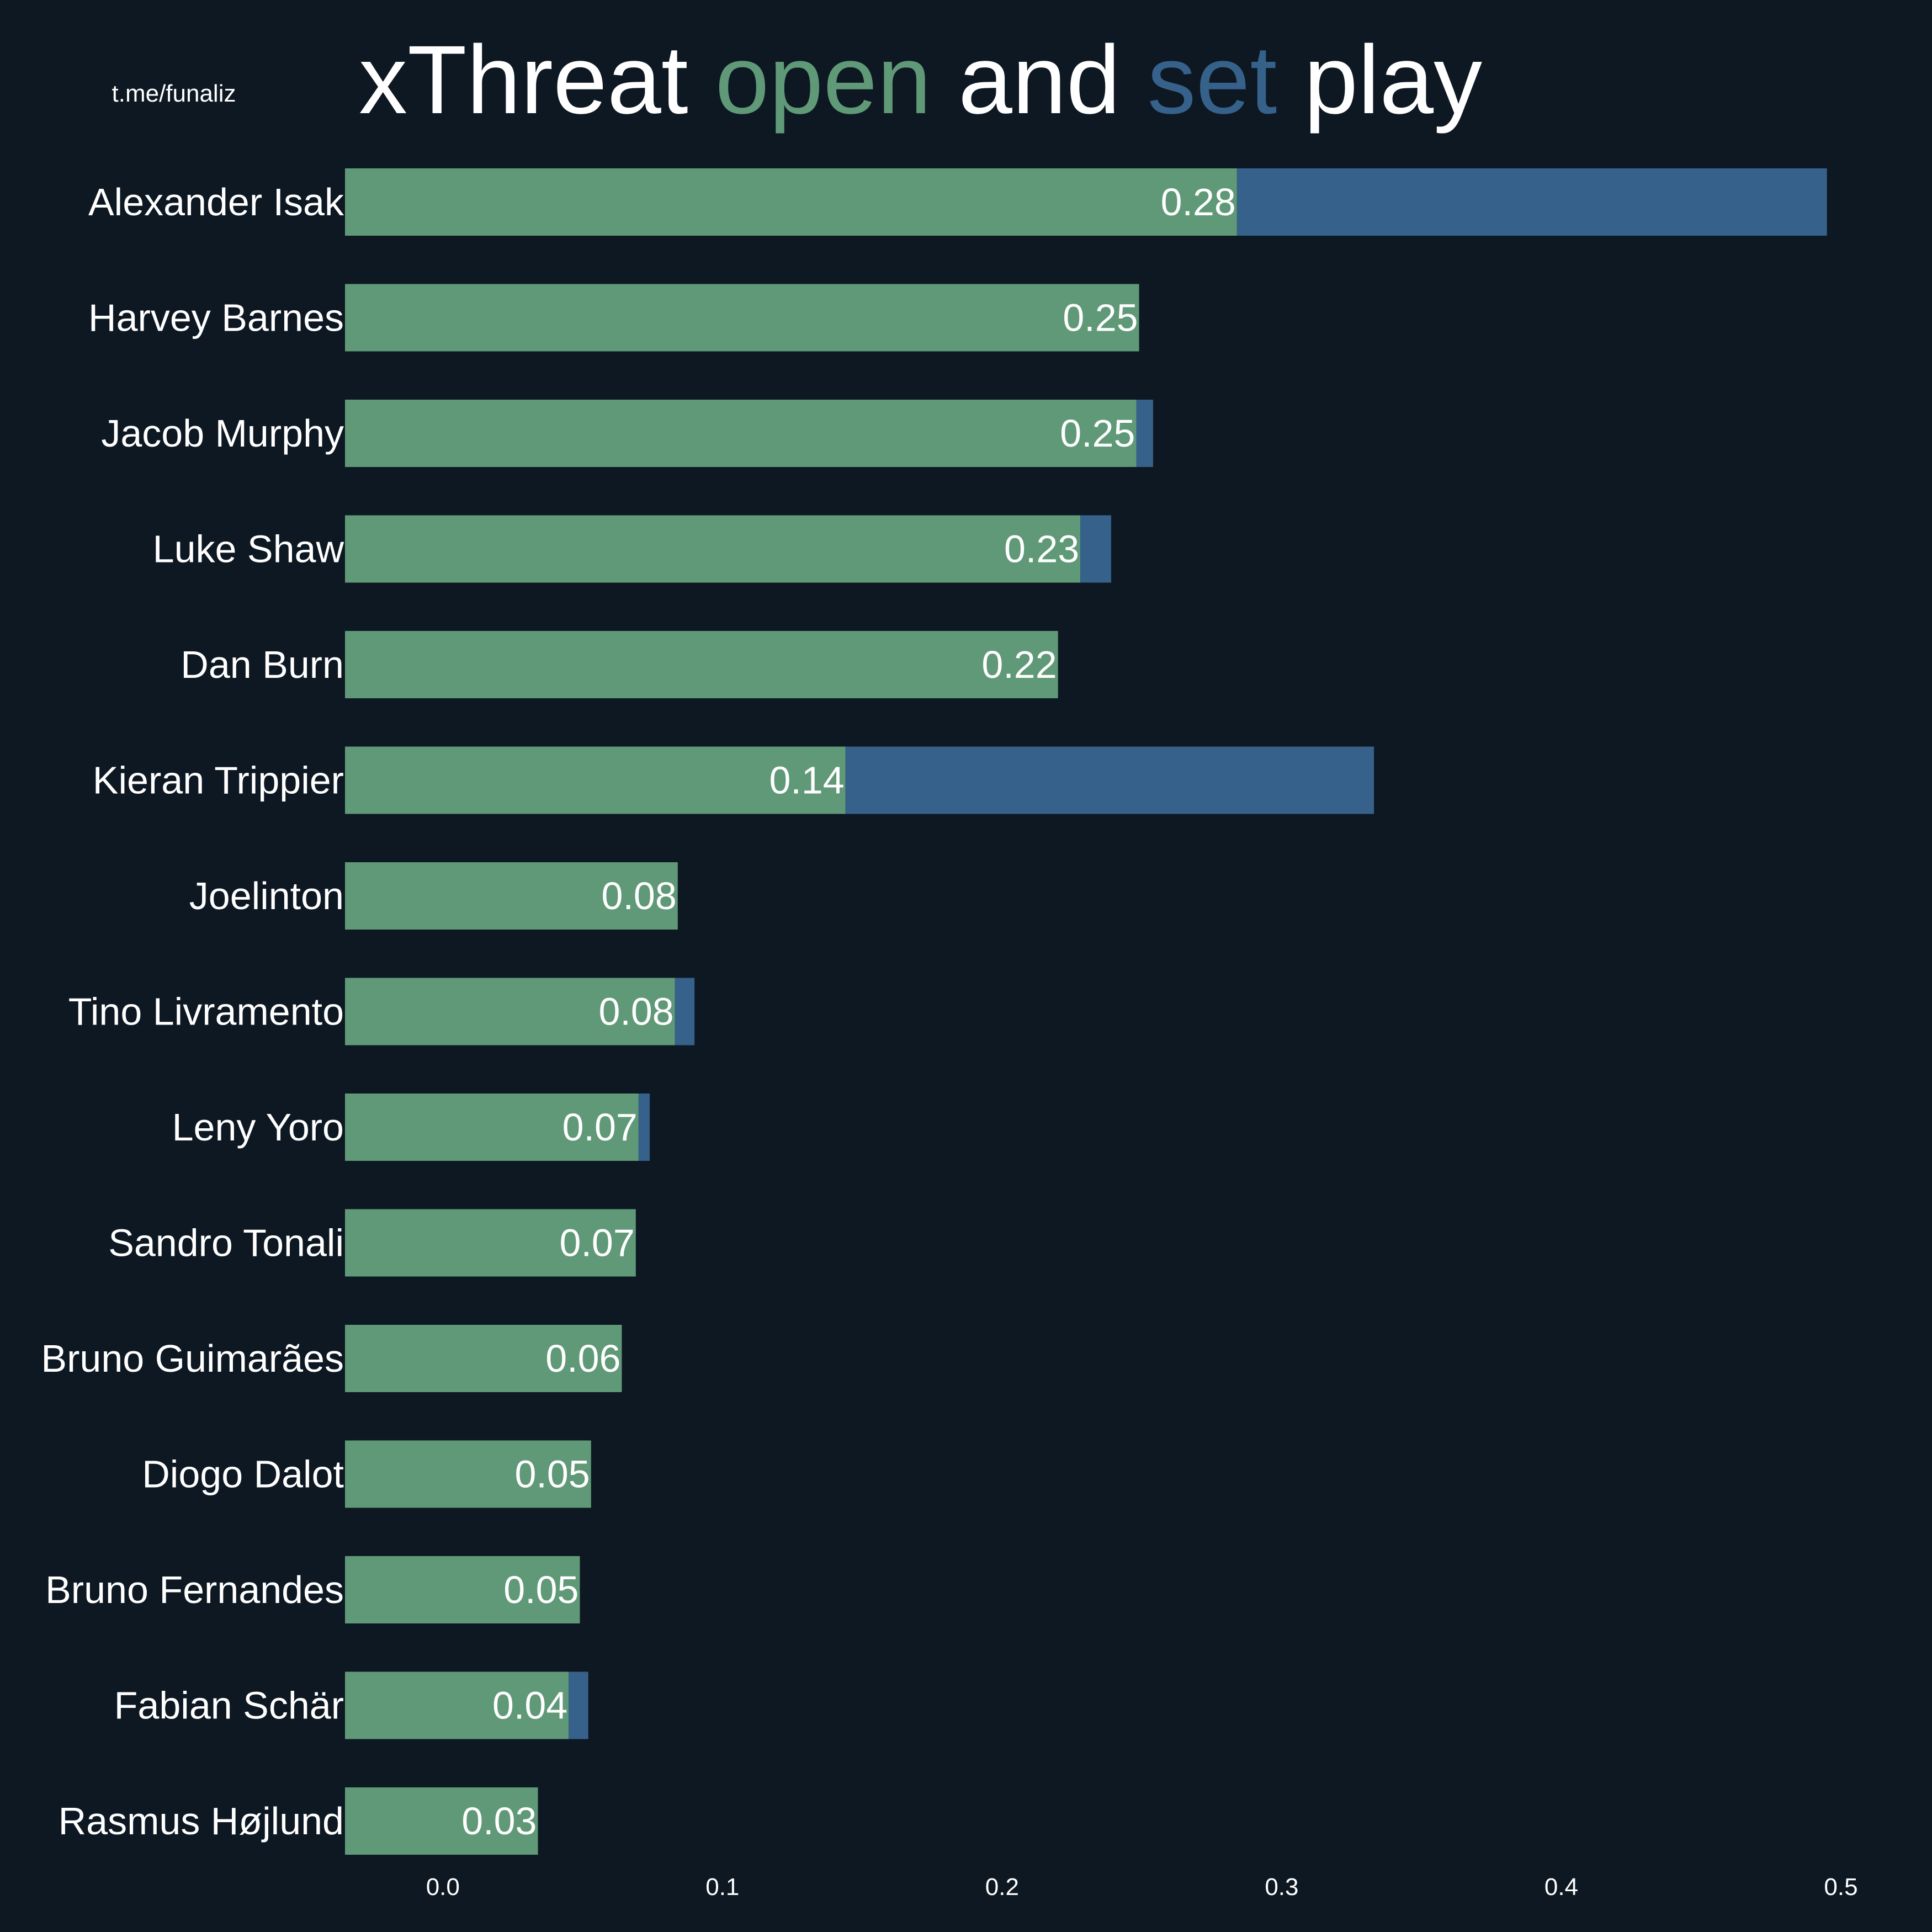  What do you see at coordinates (1380, 80) in the screenshot?
I see `title-part-plain: play` at bounding box center [1380, 80].